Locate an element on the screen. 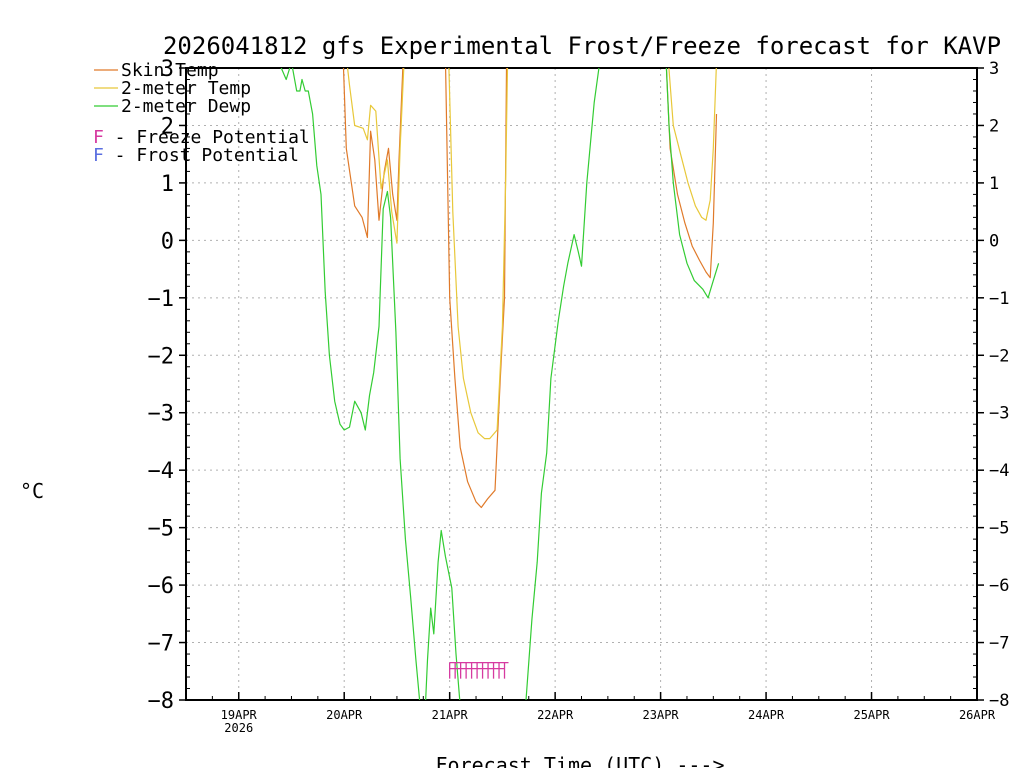 The image size is (1024, 768). y-axis-label: °C is located at coordinates (32, 491).